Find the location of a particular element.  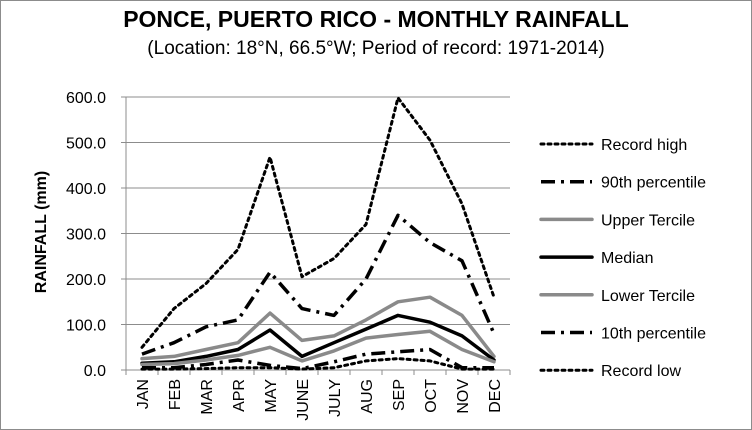

x-tick-label: MAR is located at coordinates (207, 397).